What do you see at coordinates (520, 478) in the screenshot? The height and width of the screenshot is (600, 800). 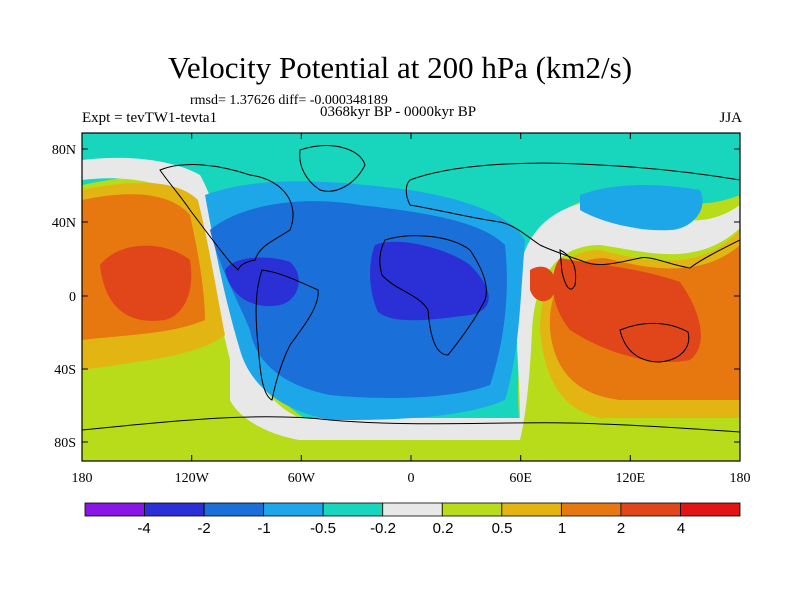 I see `lon-label: 60E` at bounding box center [520, 478].